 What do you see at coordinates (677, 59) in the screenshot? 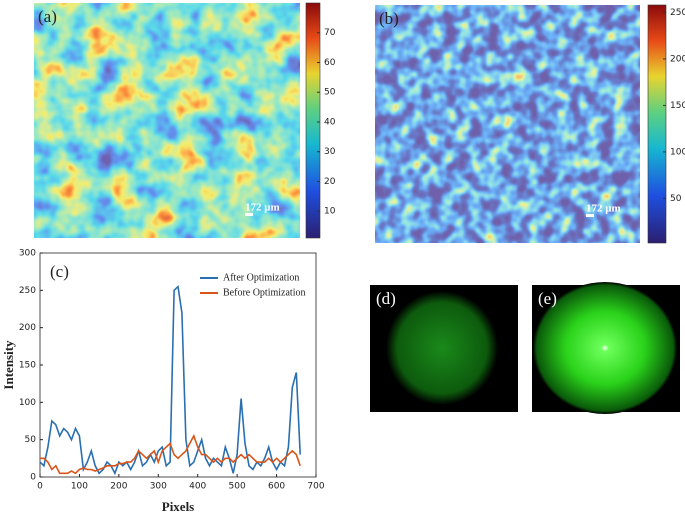
I see `colorbar-tick-label: 200` at bounding box center [677, 59].